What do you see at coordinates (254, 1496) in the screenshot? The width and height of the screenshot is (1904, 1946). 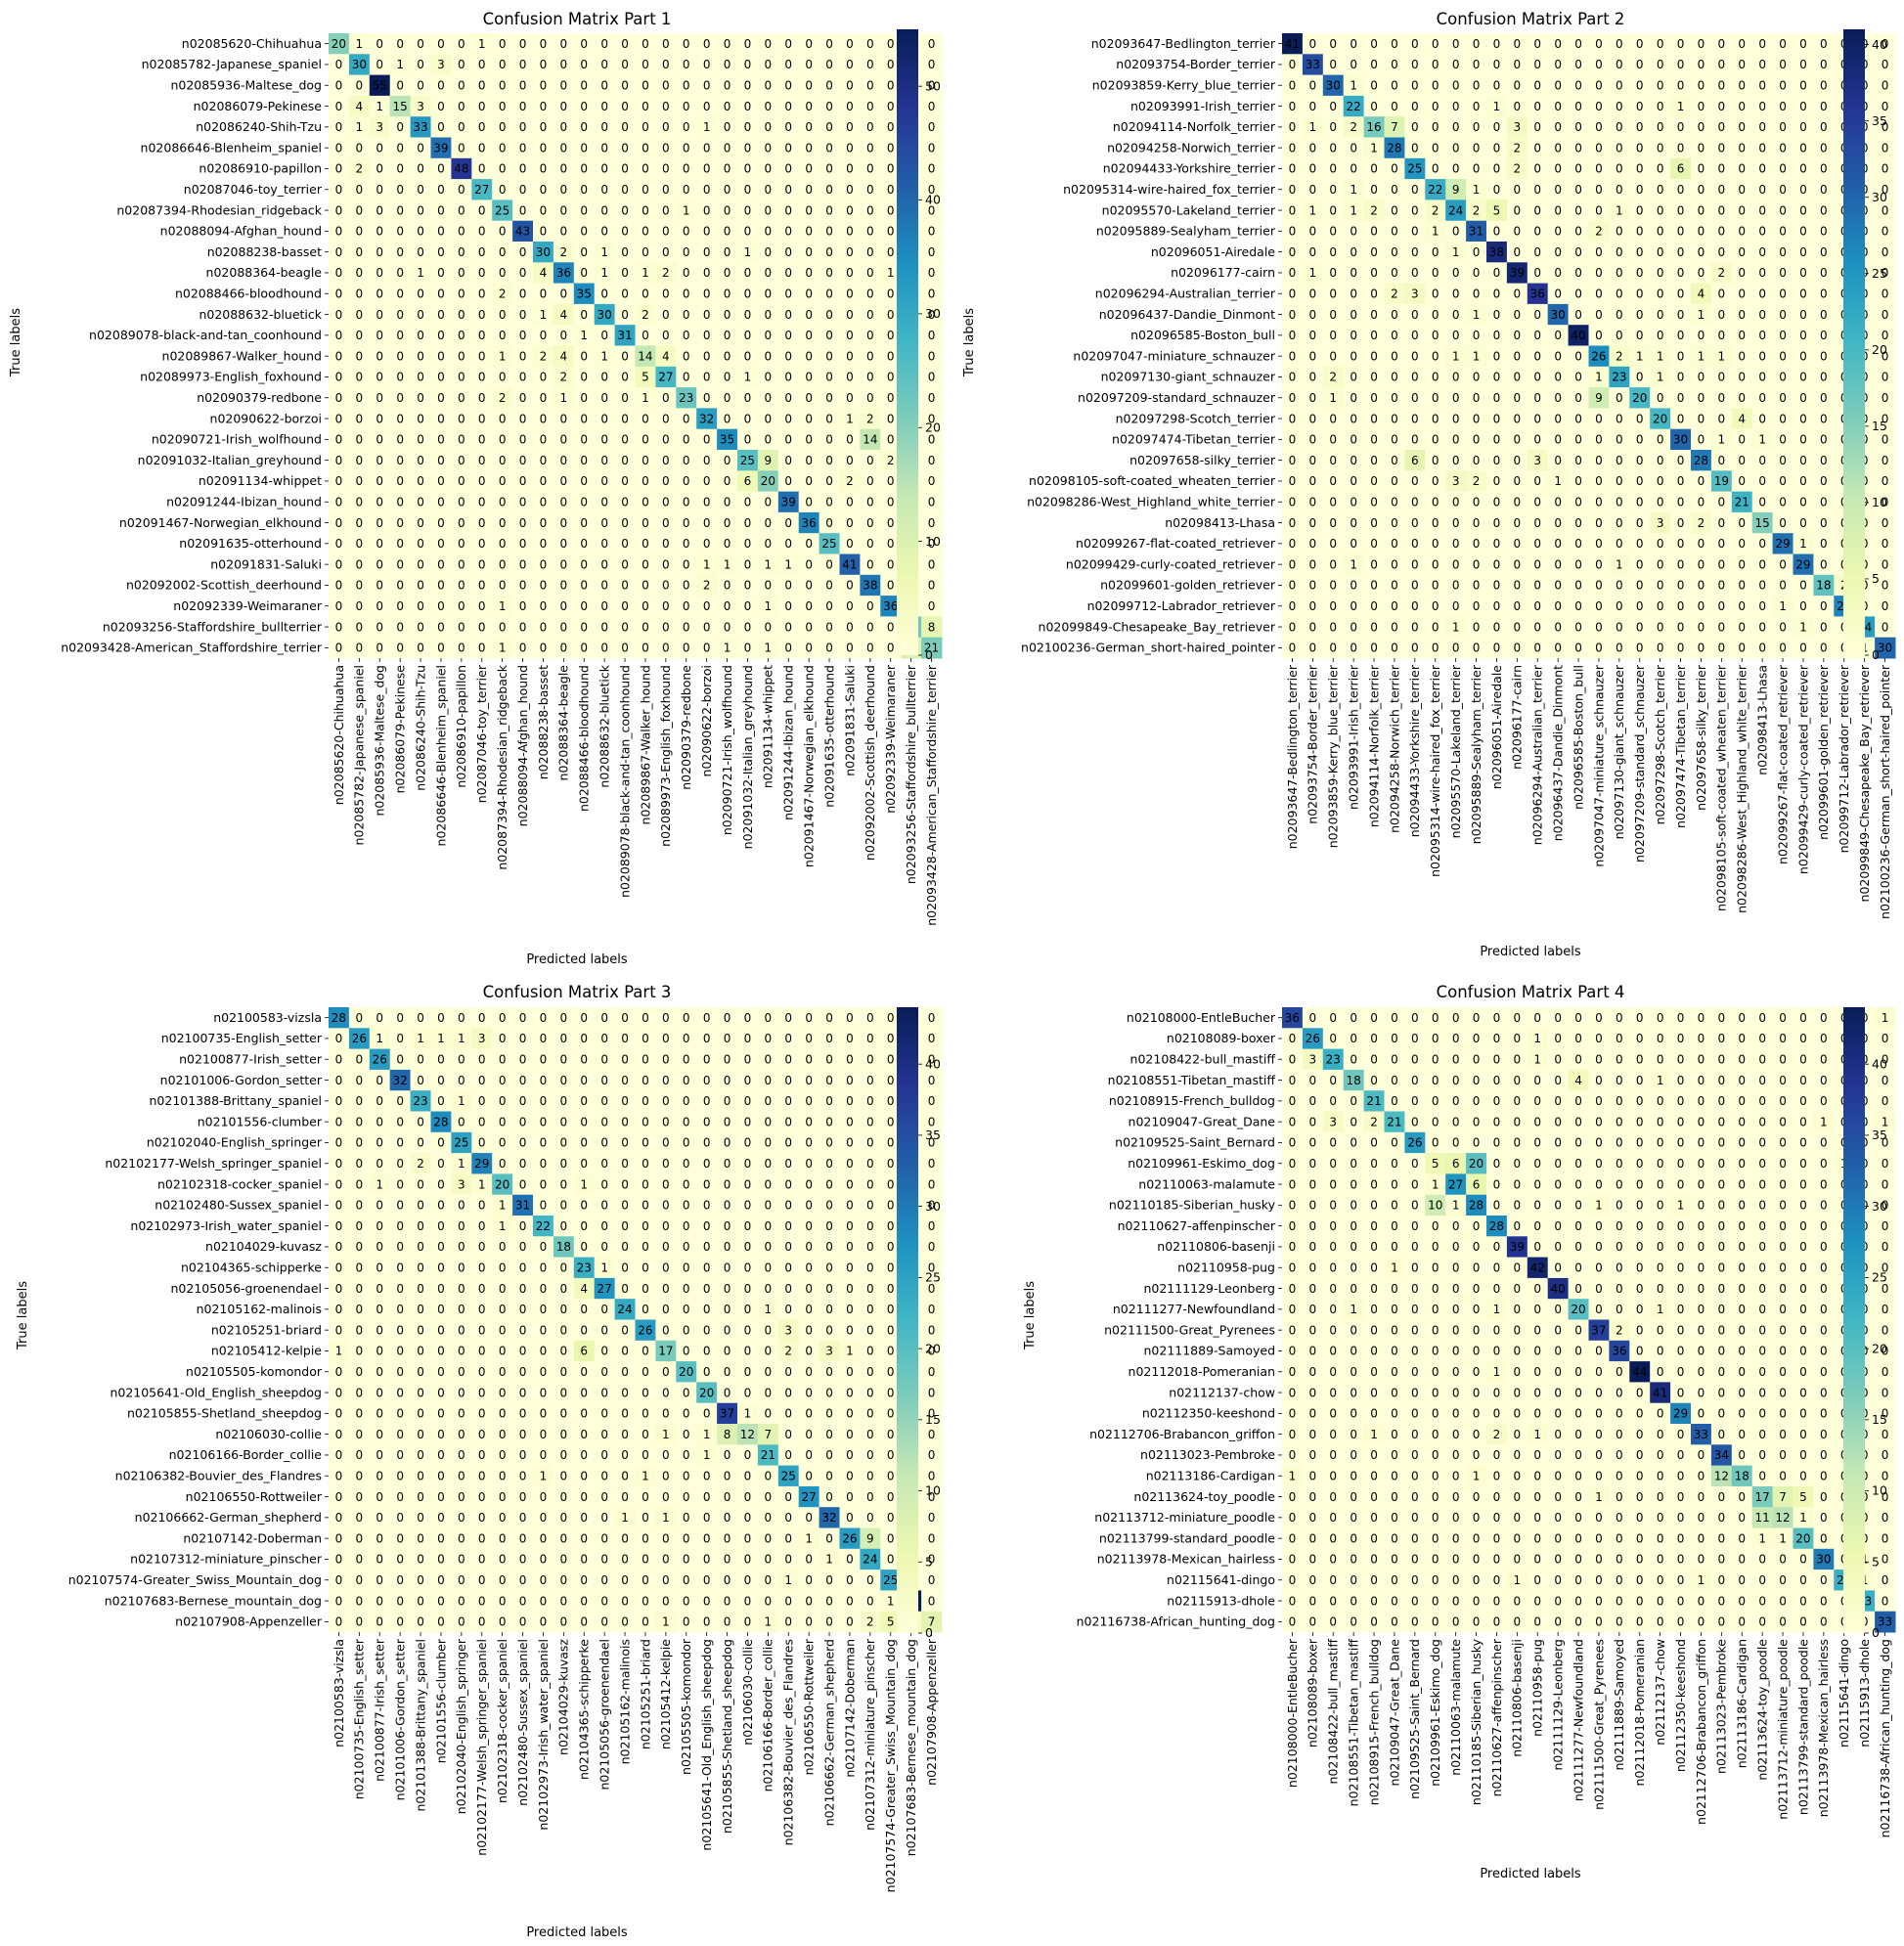 I see `y-tick-label: n02106550-Rottweiler` at bounding box center [254, 1496].